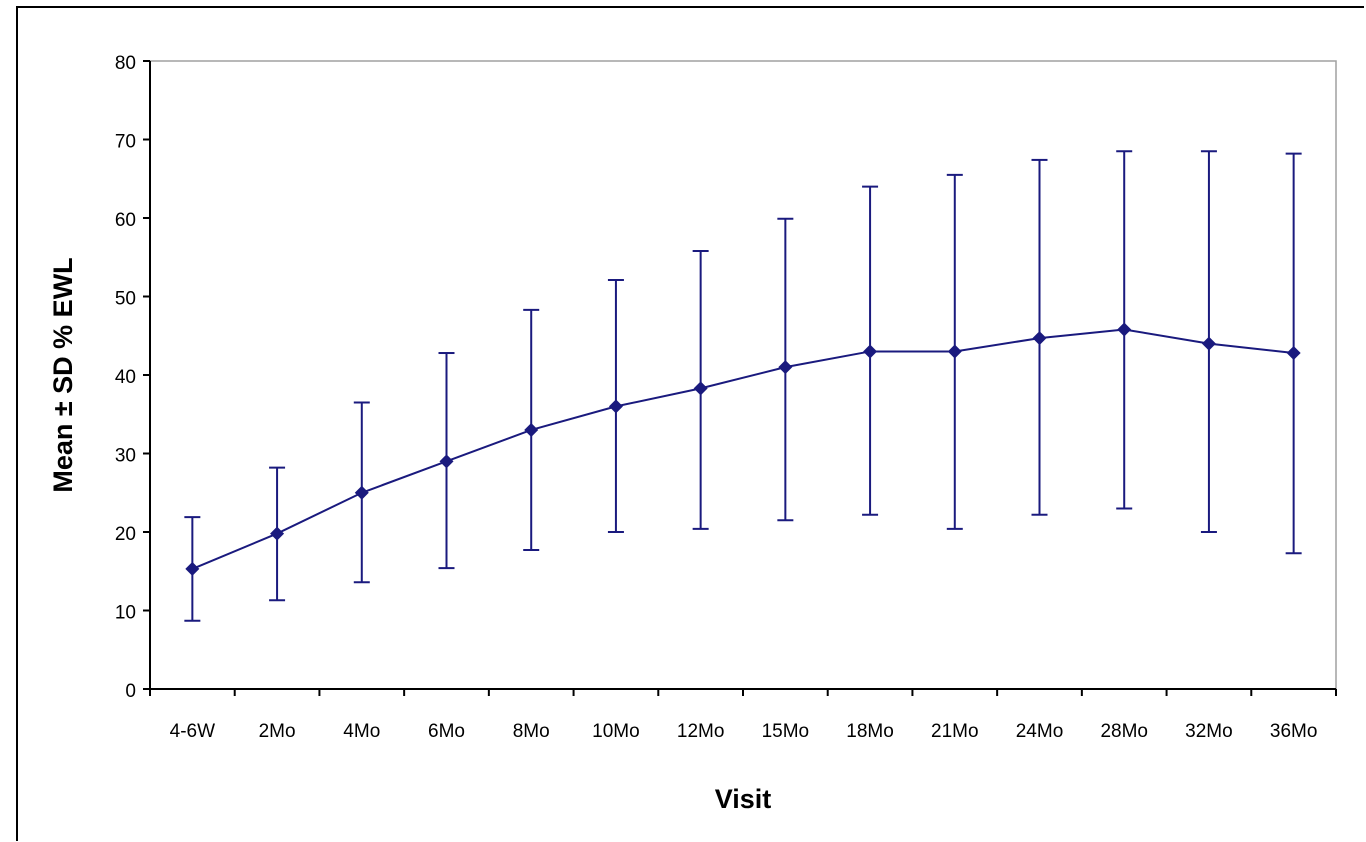  What do you see at coordinates (277, 731) in the screenshot?
I see `x-tick-label: 2Mo` at bounding box center [277, 731].